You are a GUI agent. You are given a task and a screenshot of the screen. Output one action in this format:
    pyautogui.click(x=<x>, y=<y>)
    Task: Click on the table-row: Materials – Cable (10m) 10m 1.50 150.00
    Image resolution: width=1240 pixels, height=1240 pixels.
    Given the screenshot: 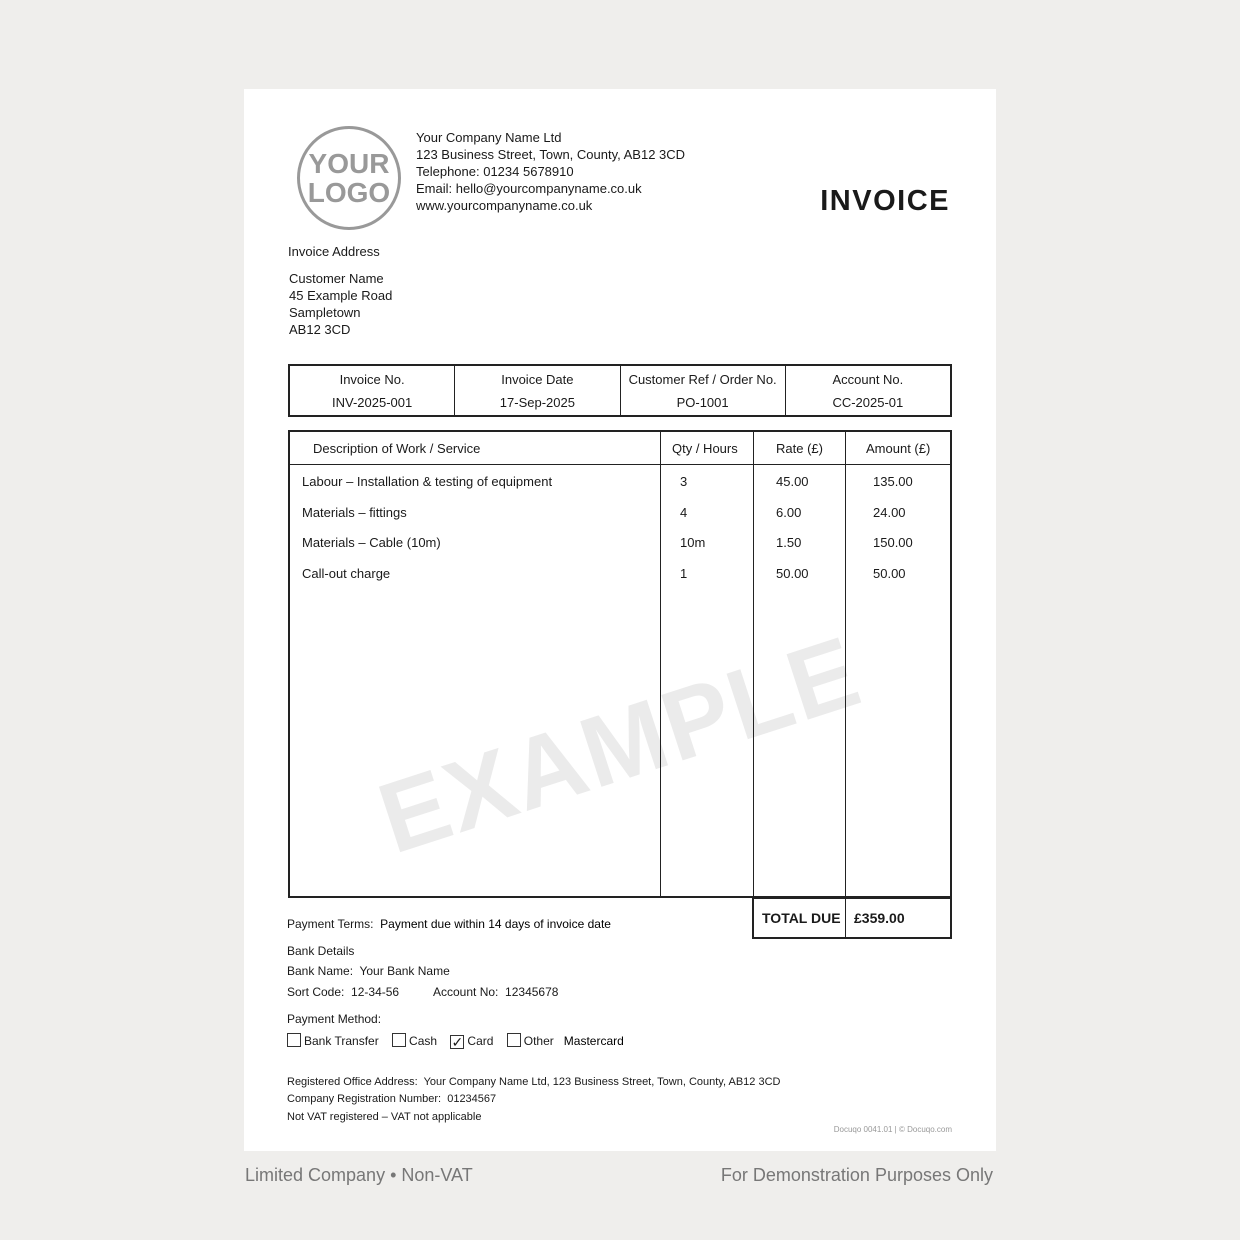 What is the action you would take?
    pyautogui.click(x=620, y=545)
    